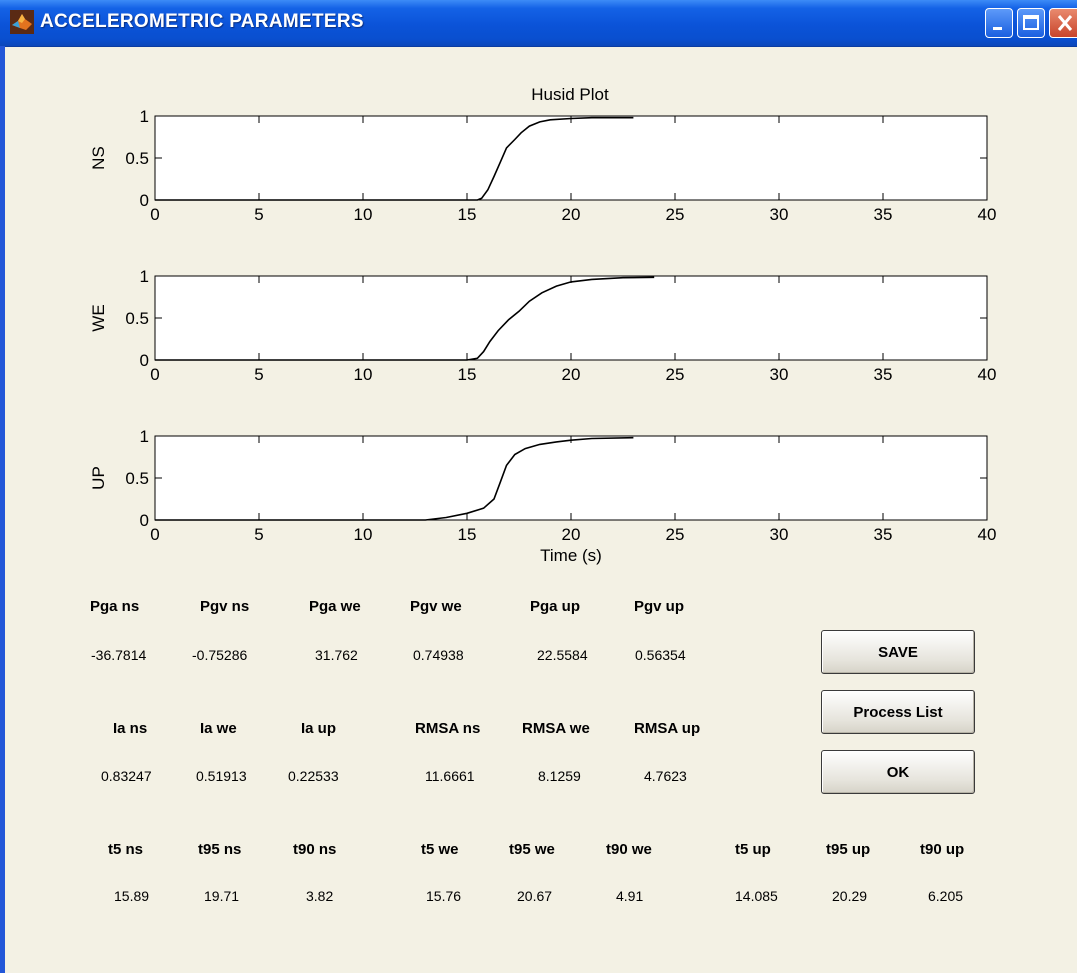 This screenshot has height=973, width=1077. I want to click on value-t5-we: 15.76, so click(444, 896).